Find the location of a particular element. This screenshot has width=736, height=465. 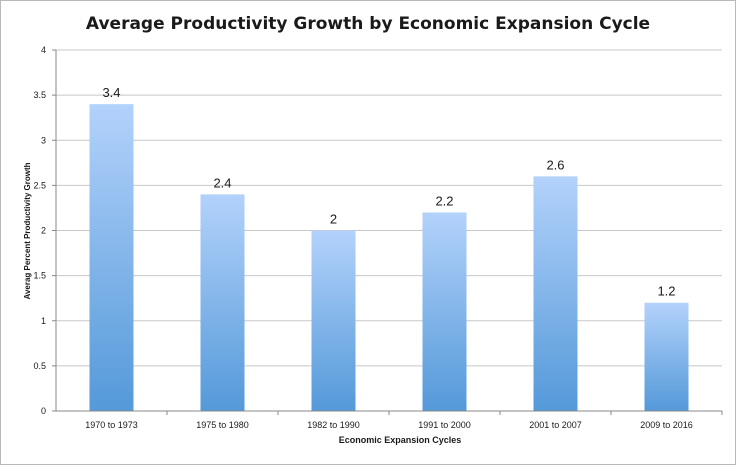

x-tick-label: 1975 to 1980 is located at coordinates (222, 425).